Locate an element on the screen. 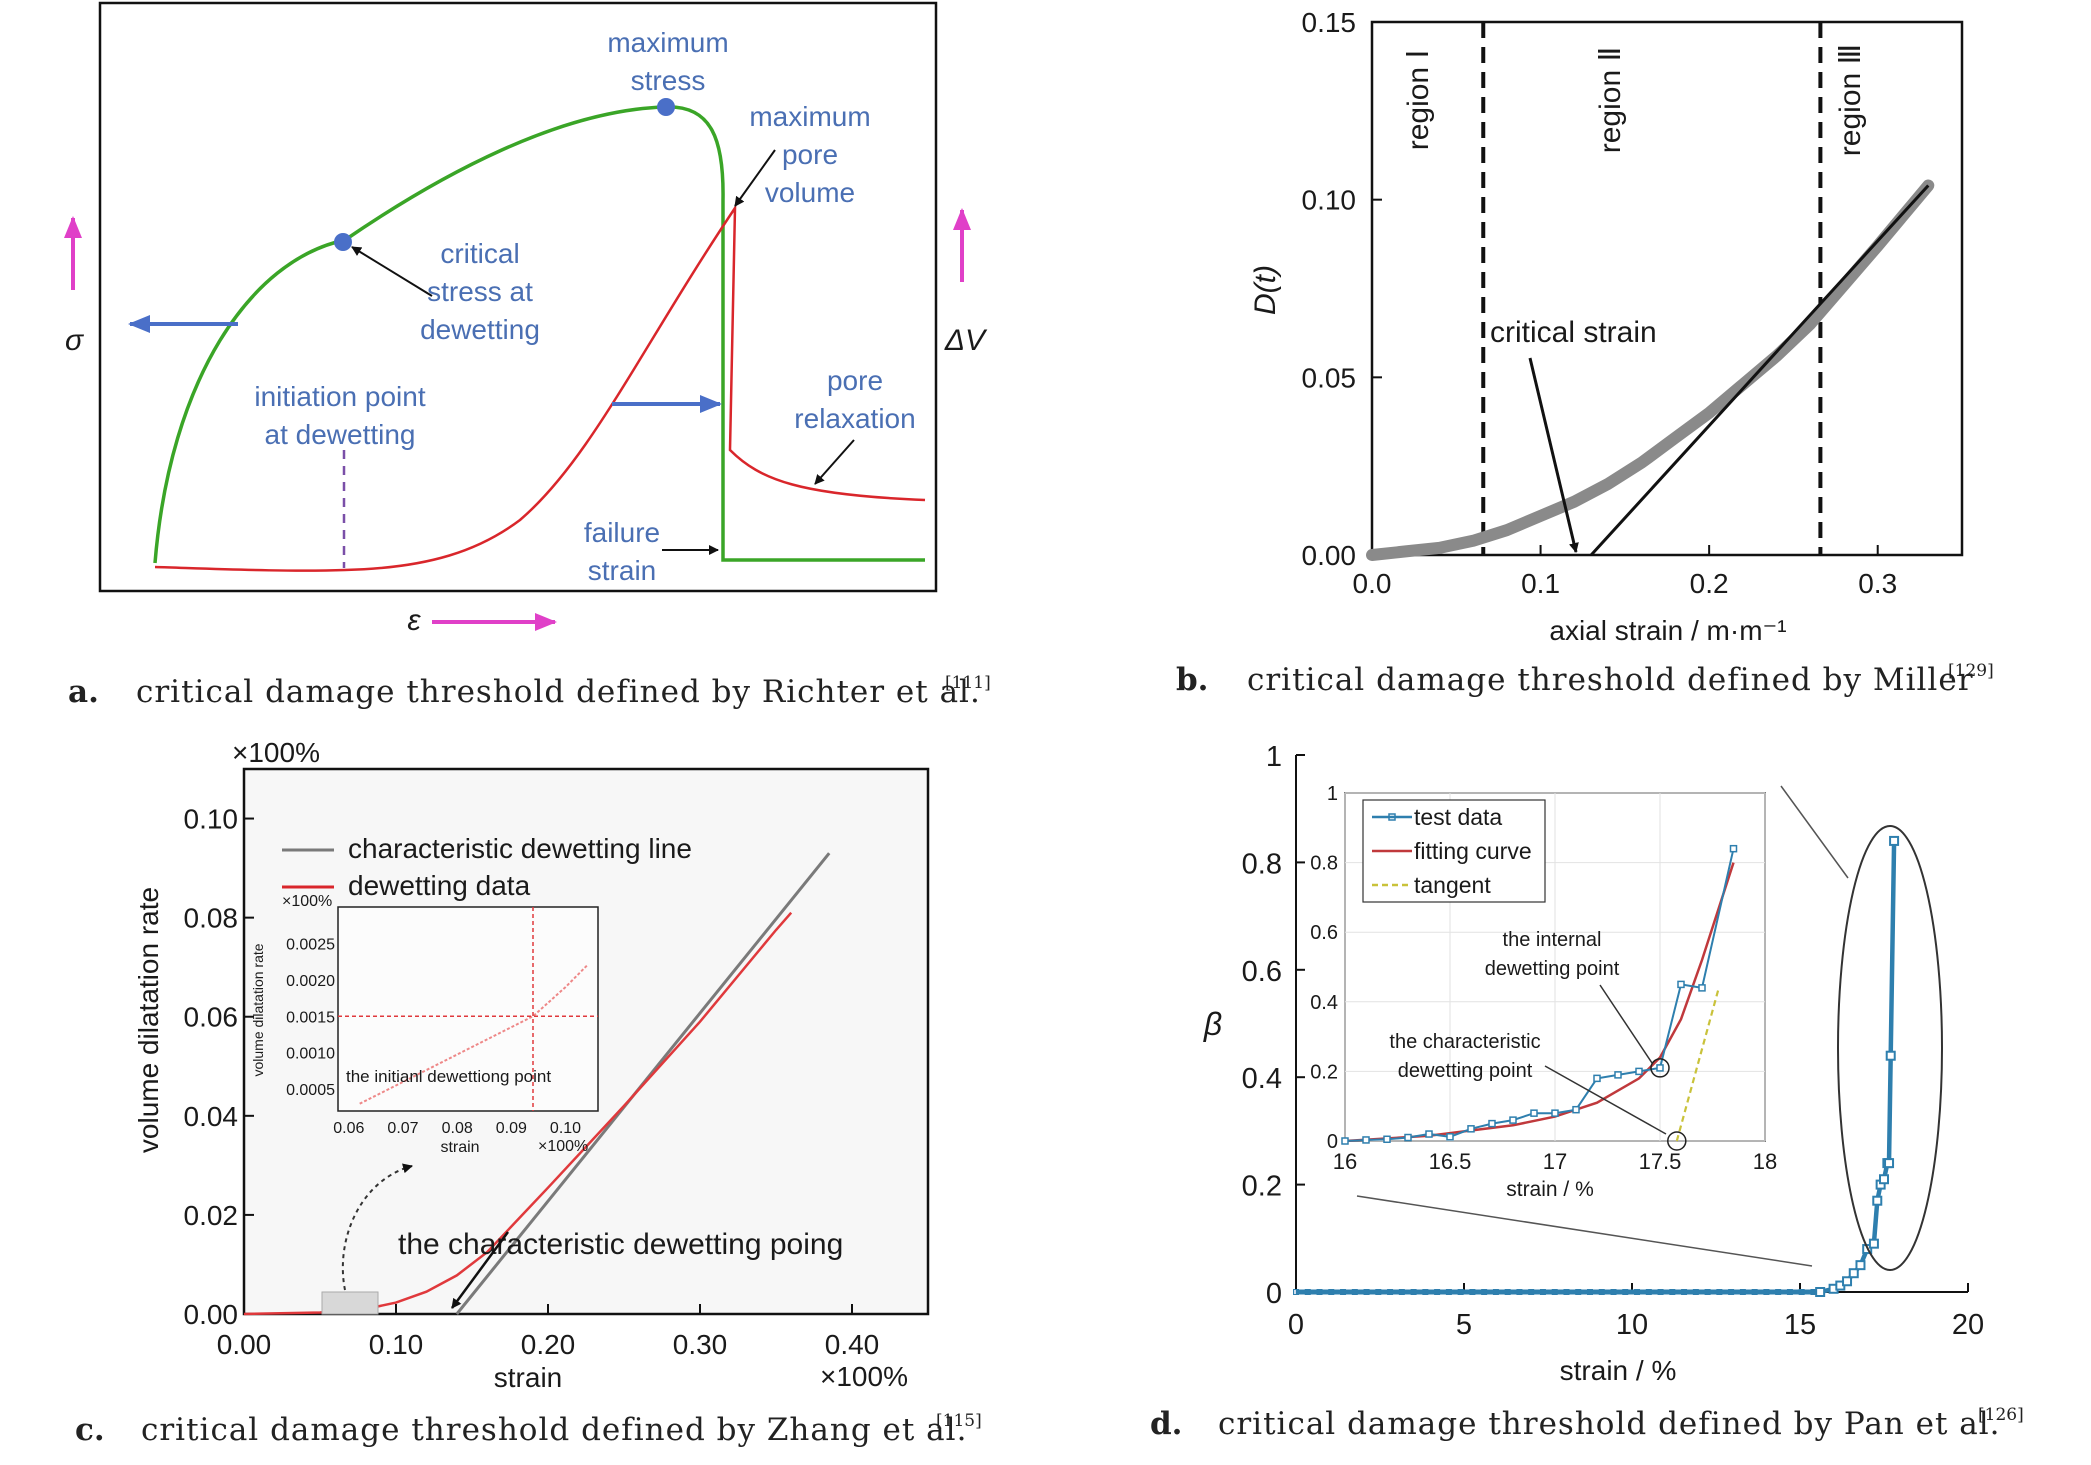 The height and width of the screenshot is (1465, 2091). c-inset-xtick-label: 0.06 is located at coordinates (348, 1128).